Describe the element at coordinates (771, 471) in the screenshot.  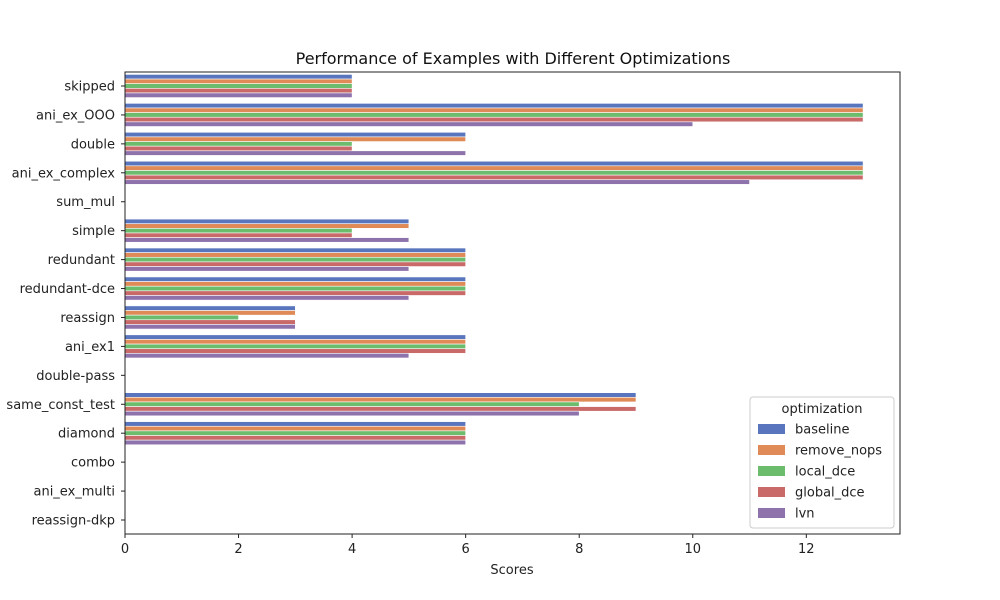
I see `legend-swatch-local_dce` at that location.